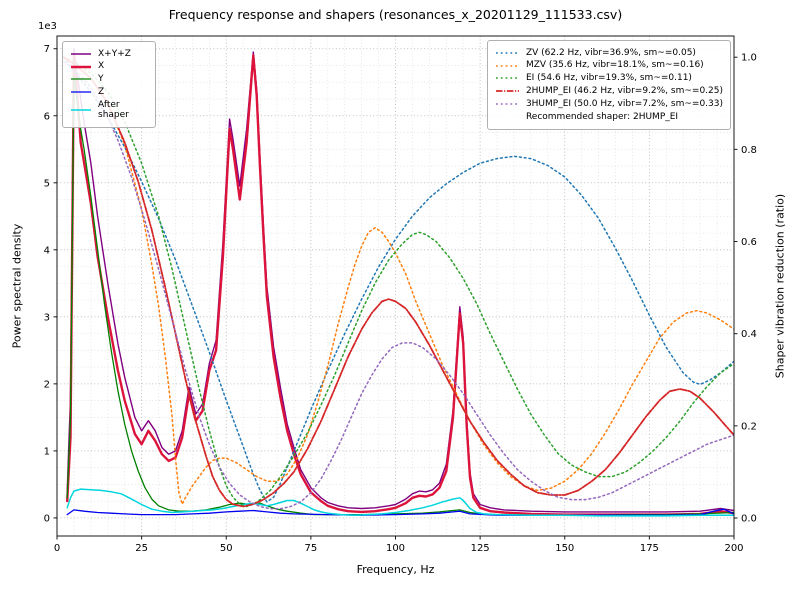 The width and height of the screenshot is (800, 600). I want to click on legend-entry: EI (54.6 Hz, vibr=19.3%, sm~=0.11), so click(609, 78).